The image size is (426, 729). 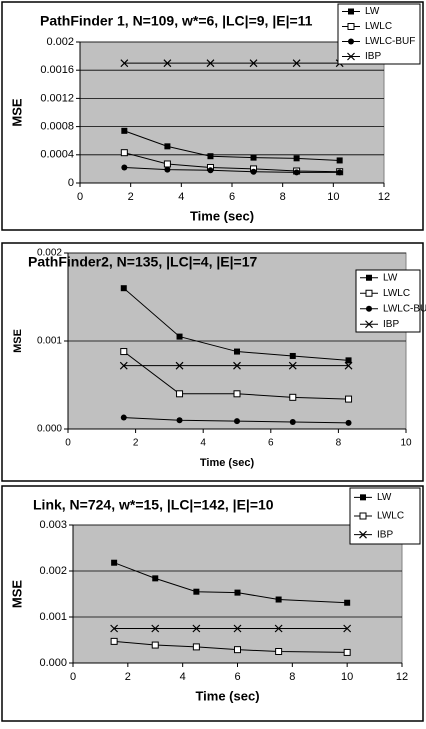 I want to click on y-tick-label: 0, so click(x=71, y=183).